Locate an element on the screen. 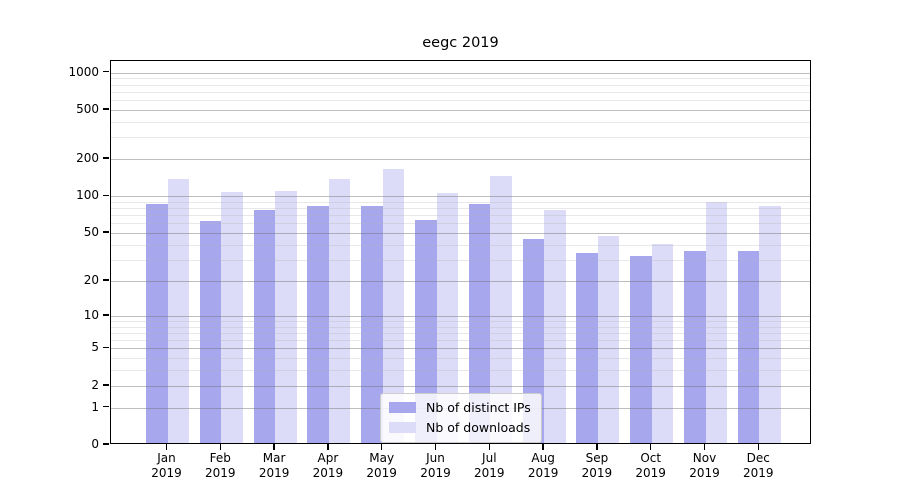 The height and width of the screenshot is (500, 900). legend-label-distinct-ips: Nb of distinct IPs is located at coordinates (478, 407).